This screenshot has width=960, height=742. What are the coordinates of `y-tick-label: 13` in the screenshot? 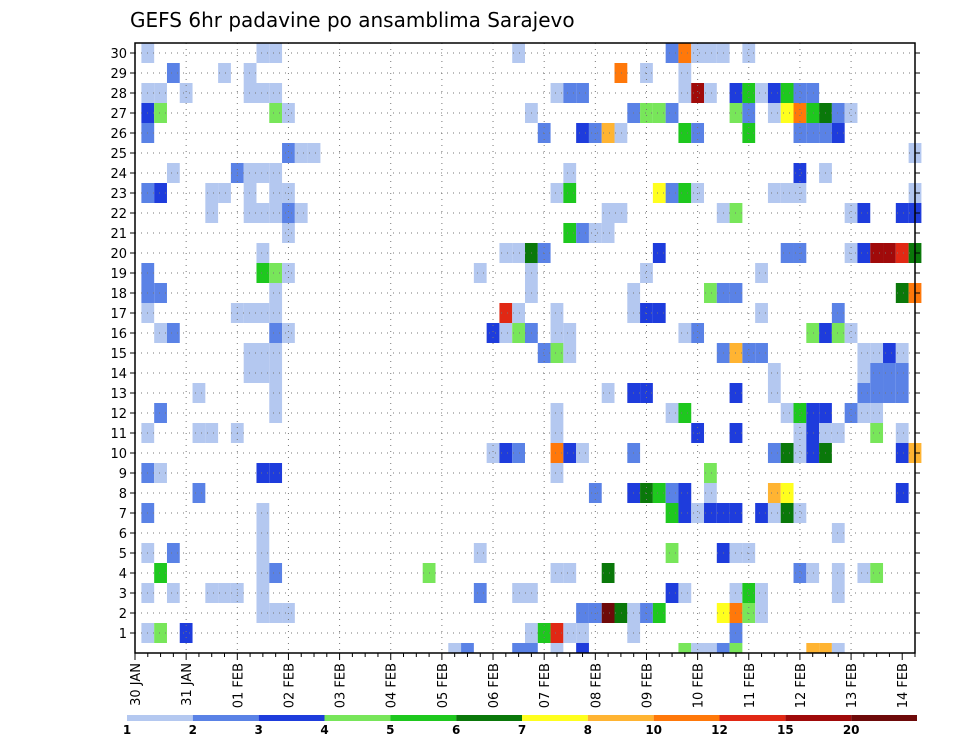 It's located at (118, 394).